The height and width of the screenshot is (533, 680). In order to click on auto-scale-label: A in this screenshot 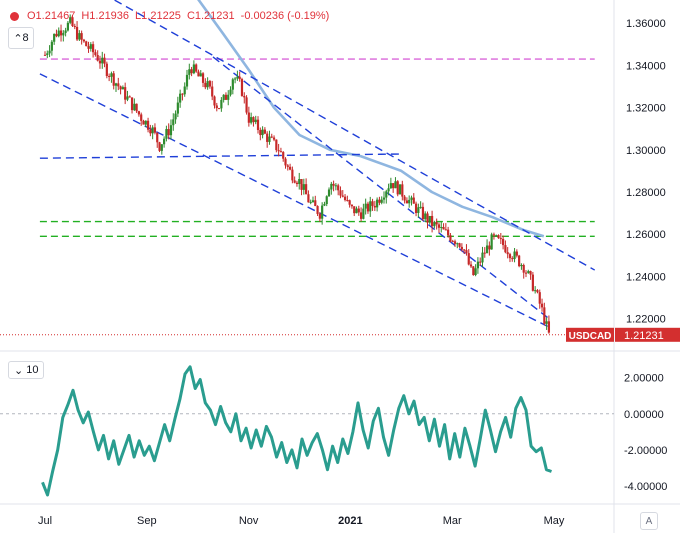, I will do `click(649, 521)`.